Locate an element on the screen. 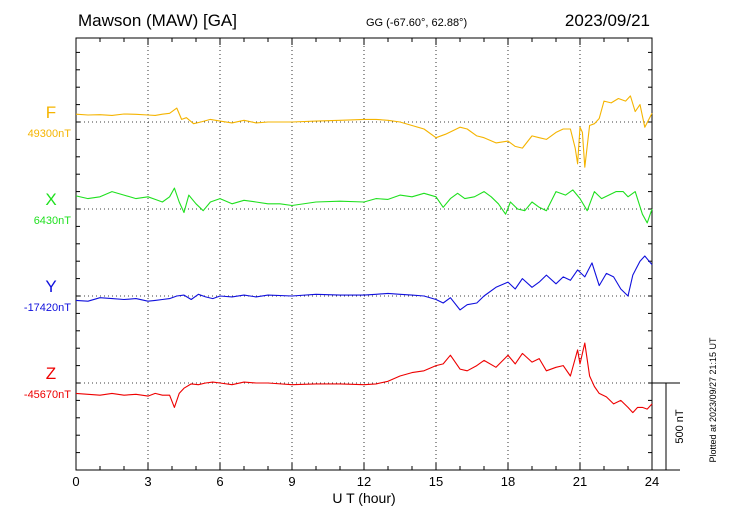  series-name-f: F is located at coordinates (51, 112).